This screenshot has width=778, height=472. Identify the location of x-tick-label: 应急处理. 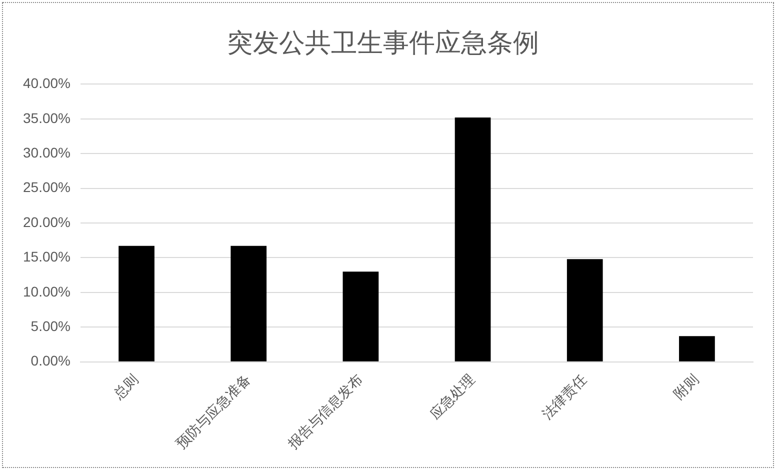
(452, 397).